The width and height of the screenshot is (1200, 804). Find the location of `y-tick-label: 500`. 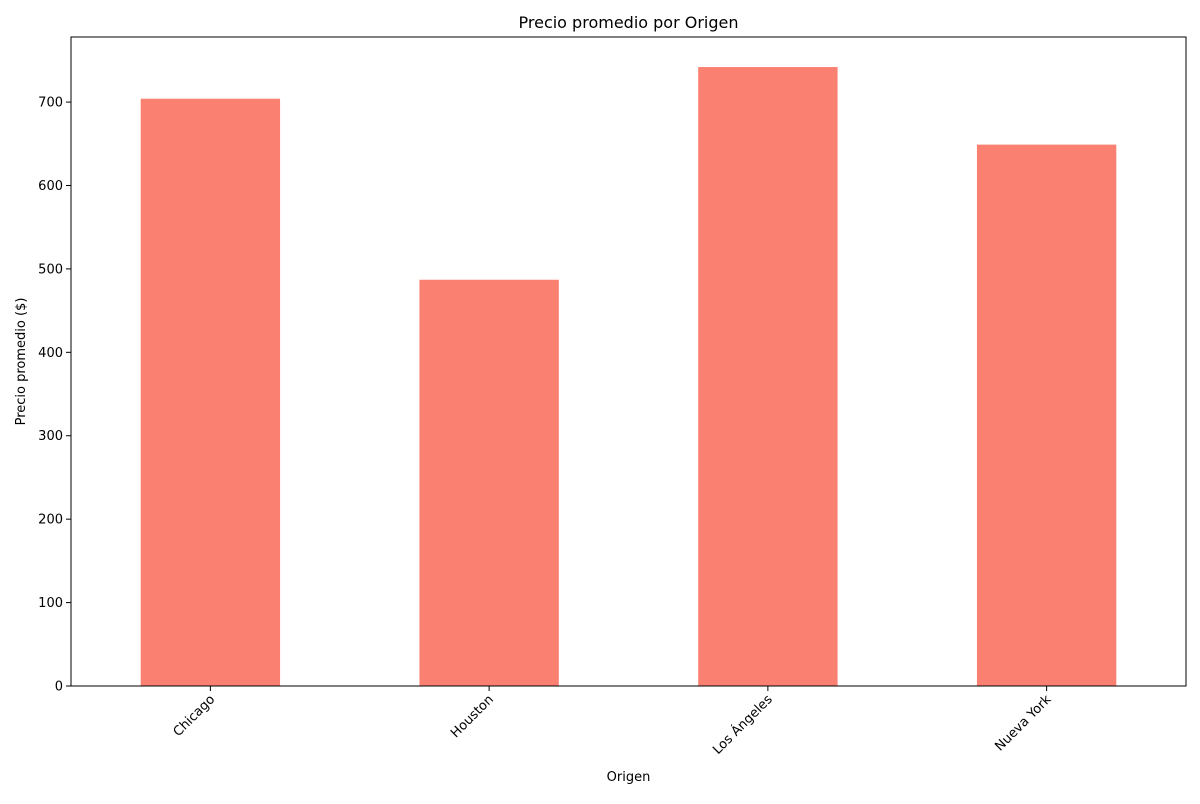

y-tick-label: 500 is located at coordinates (50, 269).